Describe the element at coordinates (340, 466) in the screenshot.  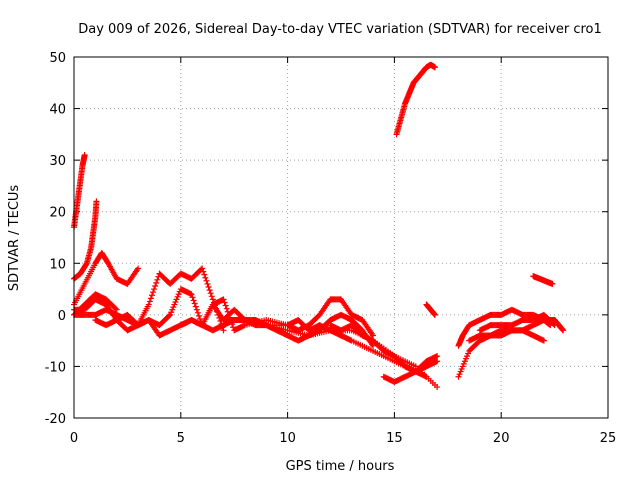
I see `x-axis-label: GPS time / hours` at that location.